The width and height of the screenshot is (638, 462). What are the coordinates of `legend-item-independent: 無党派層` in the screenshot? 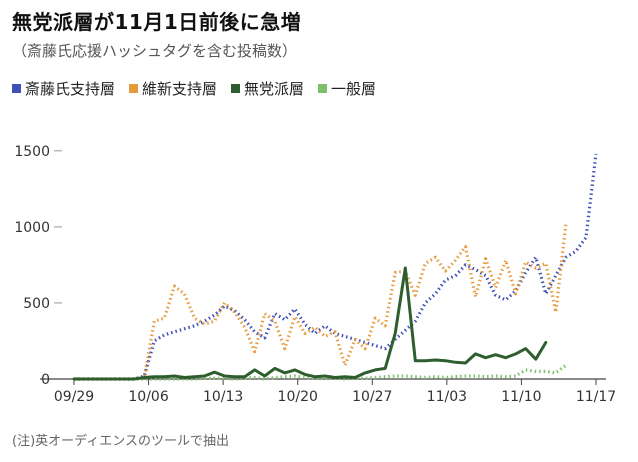 It's located at (267, 88).